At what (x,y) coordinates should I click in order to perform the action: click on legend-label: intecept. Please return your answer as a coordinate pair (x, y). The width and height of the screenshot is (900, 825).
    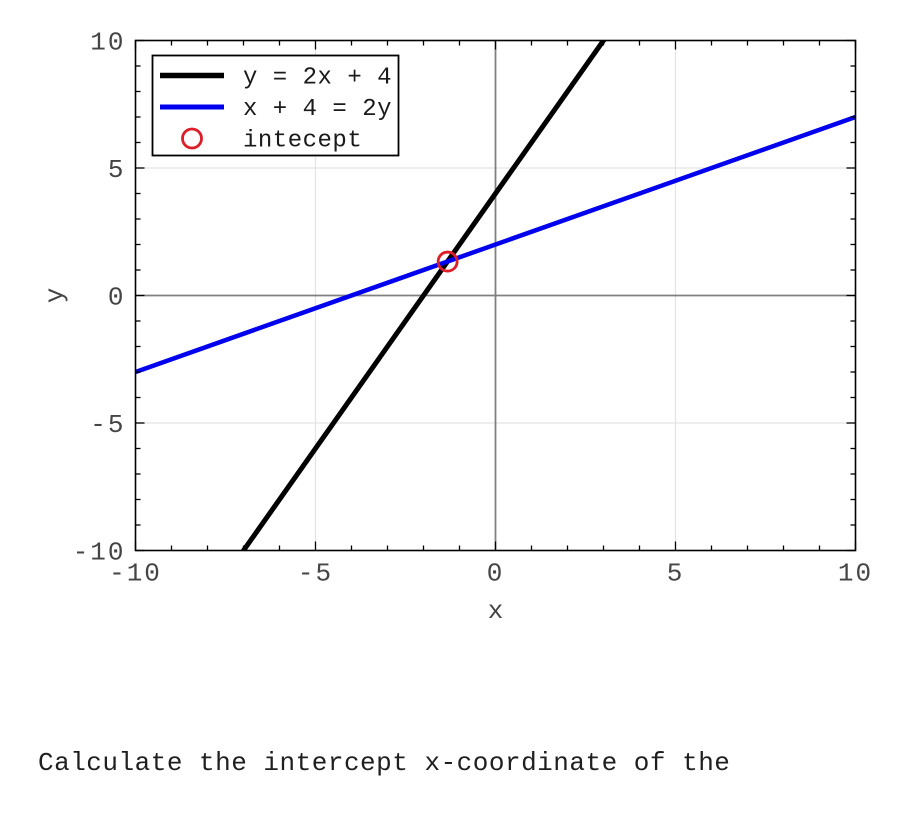
    Looking at the image, I should click on (302, 141).